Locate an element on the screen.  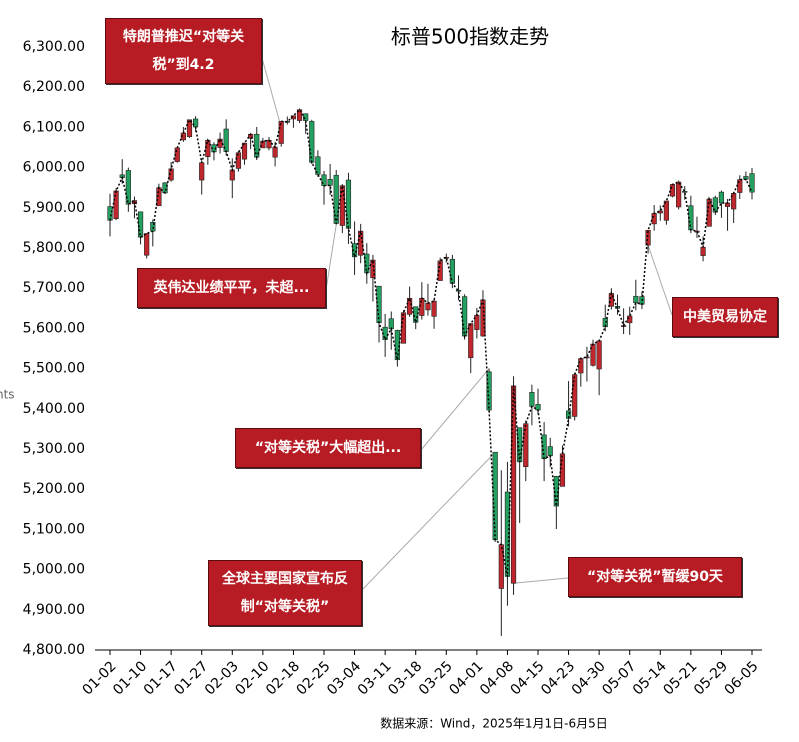
x-tick-label: 05-21 is located at coordinates (680, 678).